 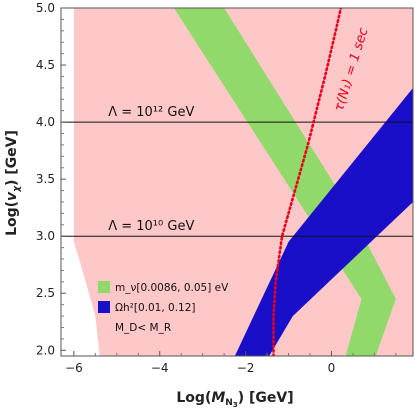 What do you see at coordinates (74, 368) in the screenshot?
I see `x-tick-label: −6` at bounding box center [74, 368].